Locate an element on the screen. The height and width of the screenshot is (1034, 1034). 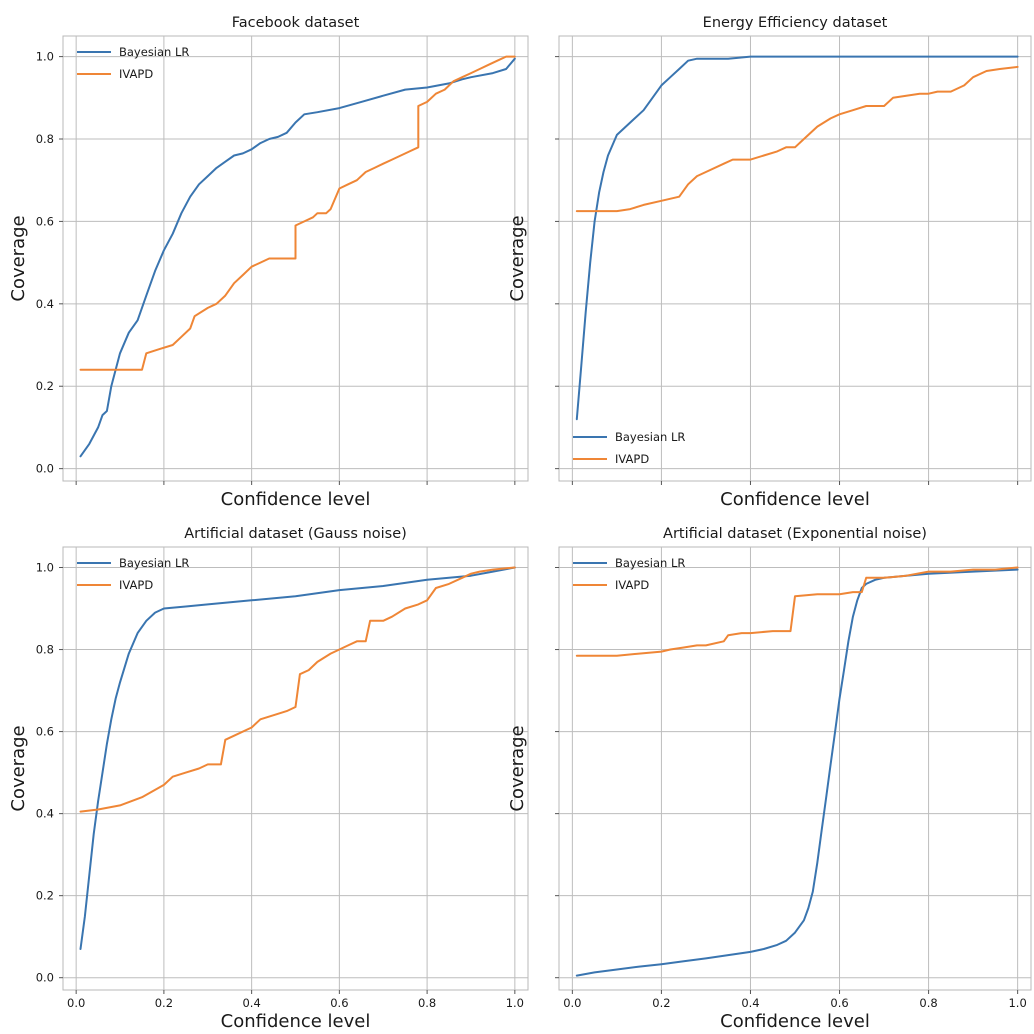
chart-2-y-tick-label-2: 0.4 is located at coordinates (45, 814).